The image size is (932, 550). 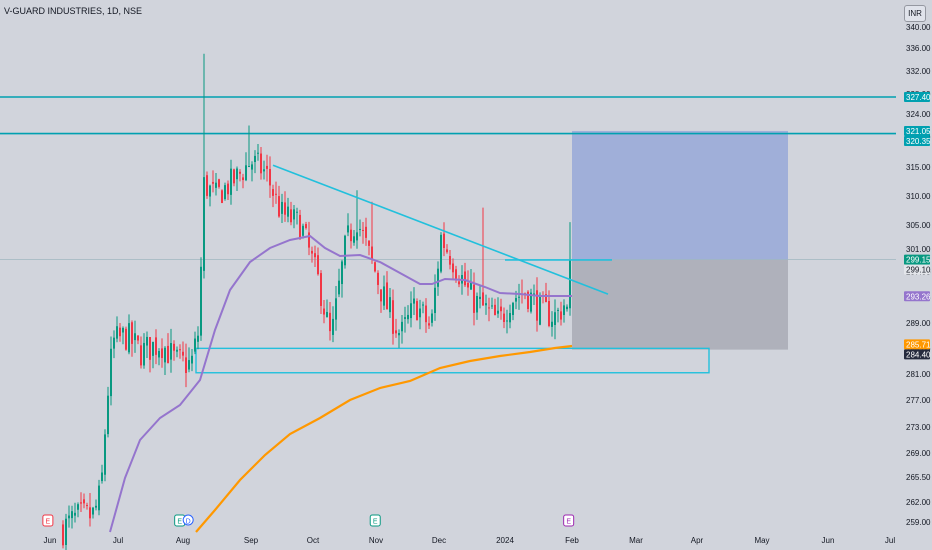 What do you see at coordinates (680, 304) in the screenshot?
I see `stop-zone` at bounding box center [680, 304].